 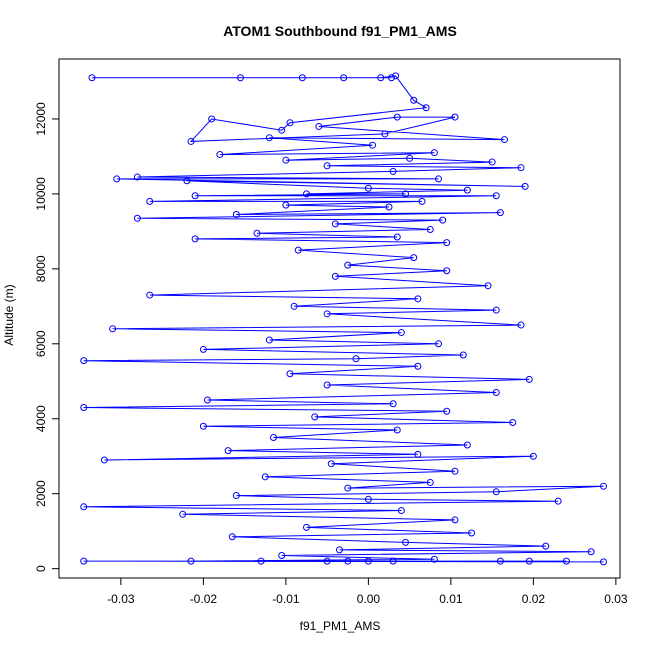 What do you see at coordinates (534, 599) in the screenshot?
I see `x-tick-label: 0.02` at bounding box center [534, 599].